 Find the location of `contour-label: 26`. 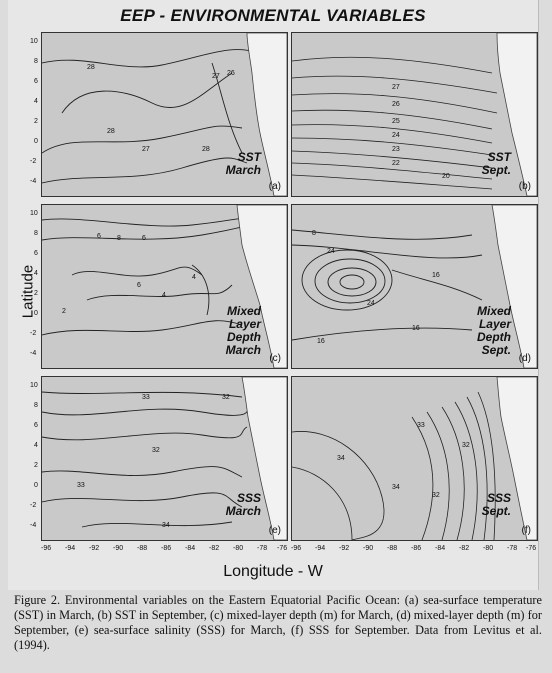

contour-label: 26 is located at coordinates (396, 104).